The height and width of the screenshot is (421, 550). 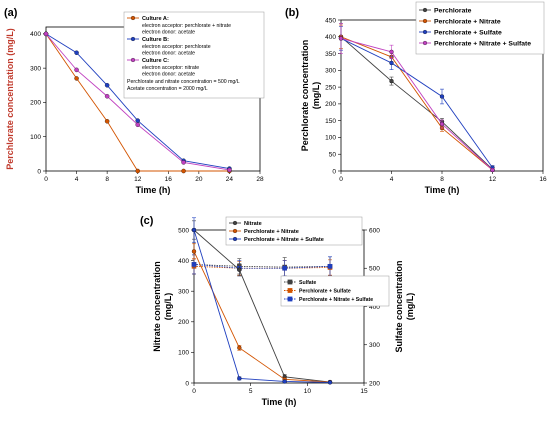 I want to click on y-tick-label: 500, so click(x=183, y=230).